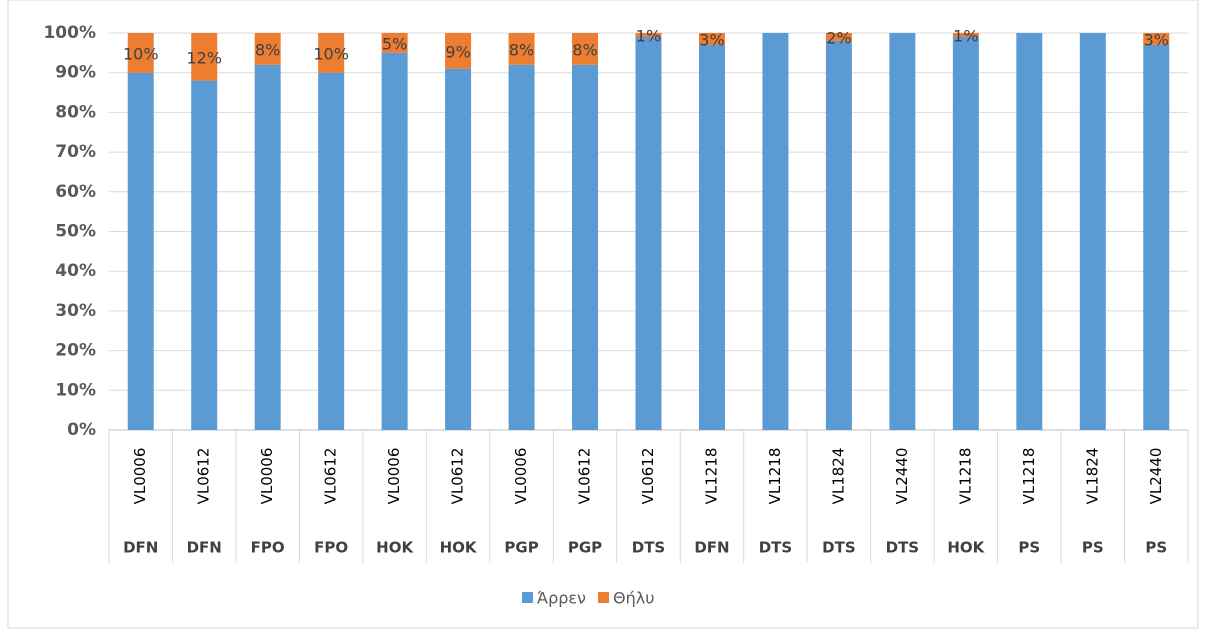 This screenshot has height=632, width=1210. I want to click on y-tick-label: 80%, so click(75, 112).